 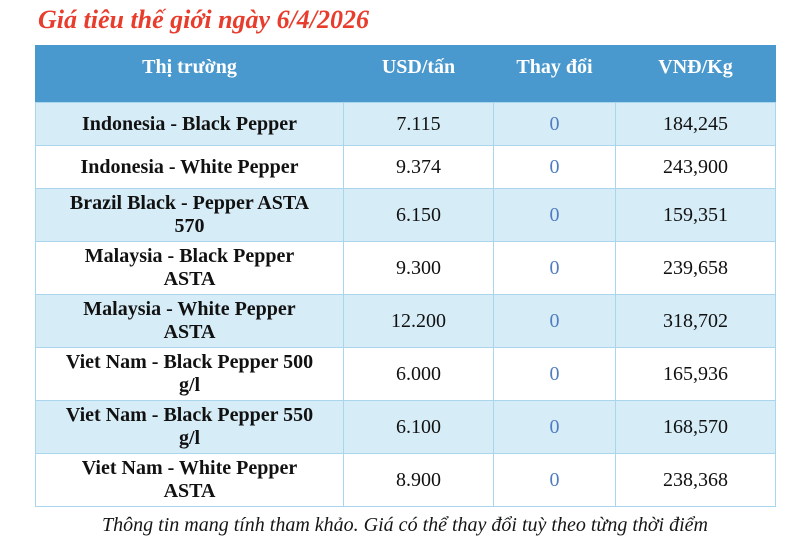 I want to click on market-cell: Indonesia - Black Pepper, so click(x=189, y=124).